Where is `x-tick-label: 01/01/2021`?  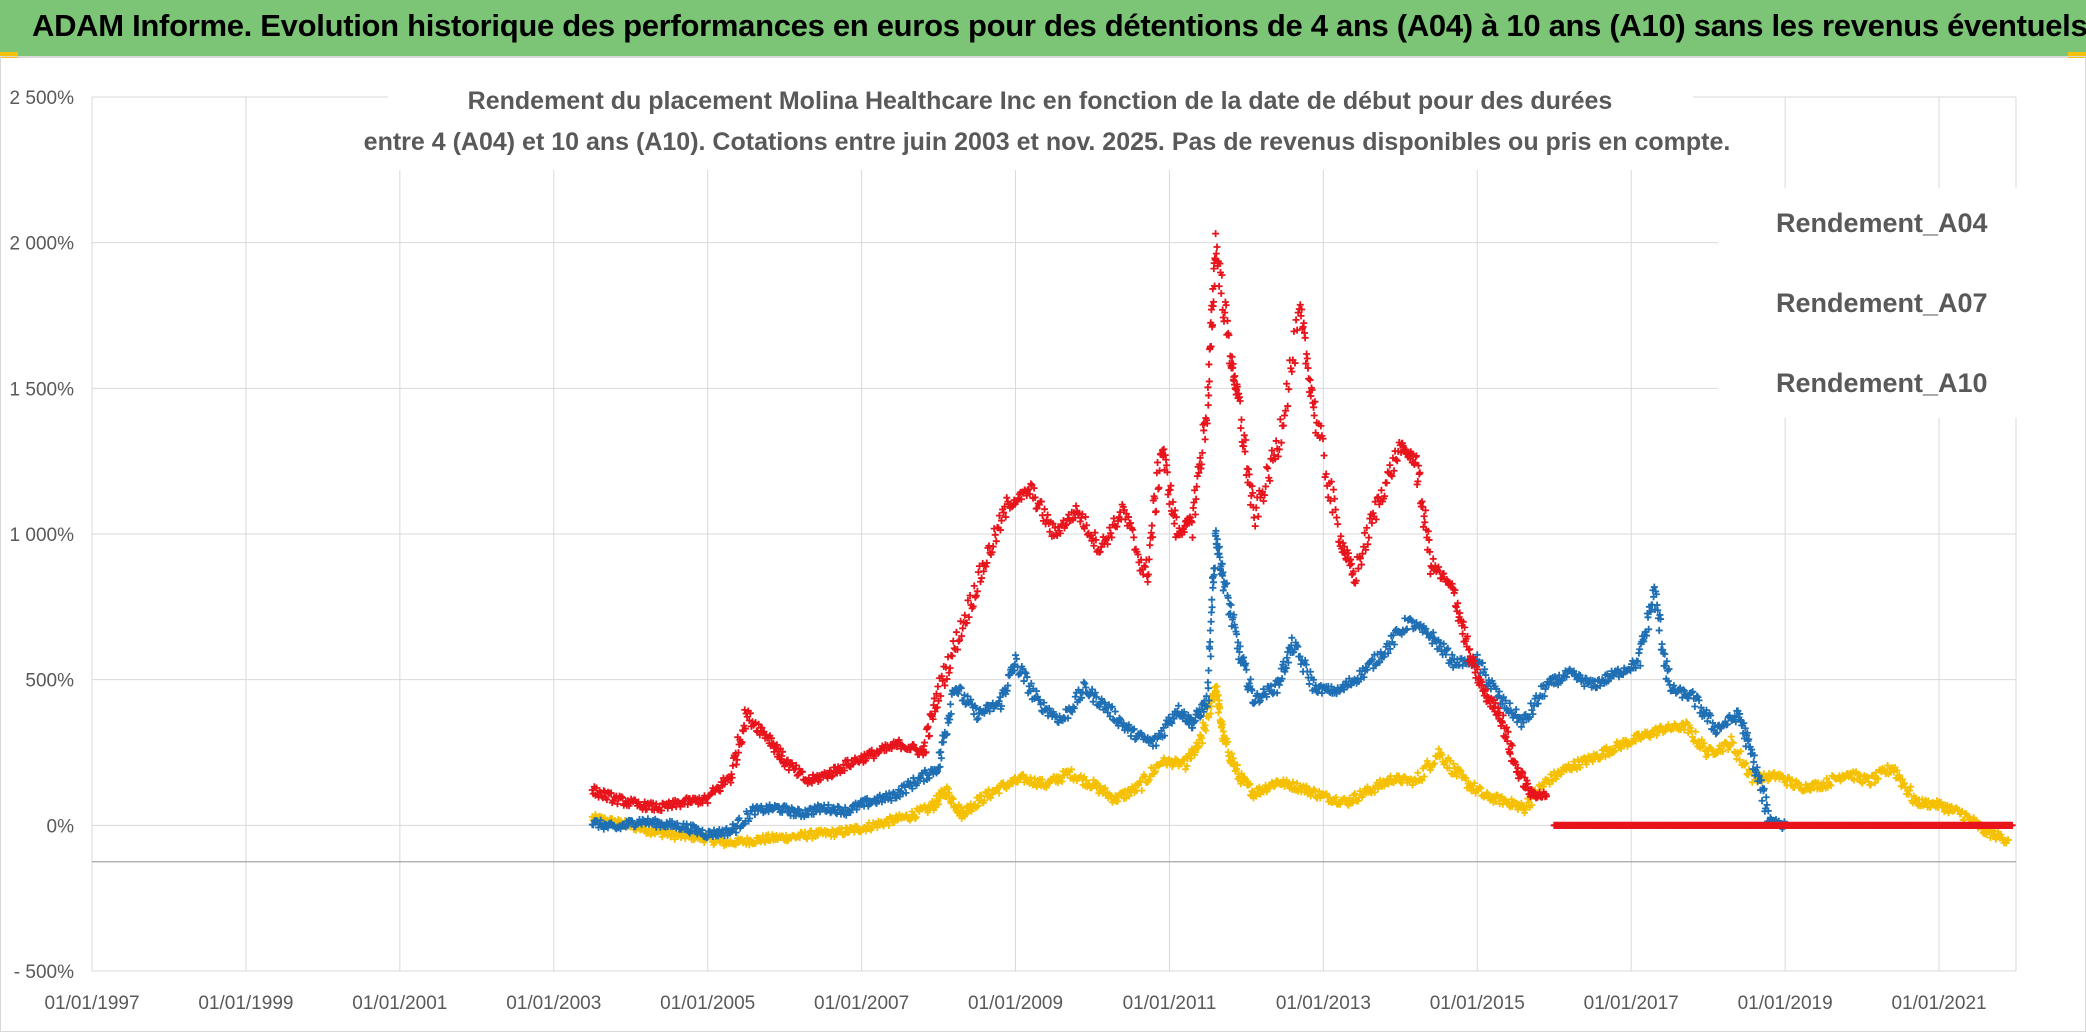 x-tick-label: 01/01/2021 is located at coordinates (1938, 1003).